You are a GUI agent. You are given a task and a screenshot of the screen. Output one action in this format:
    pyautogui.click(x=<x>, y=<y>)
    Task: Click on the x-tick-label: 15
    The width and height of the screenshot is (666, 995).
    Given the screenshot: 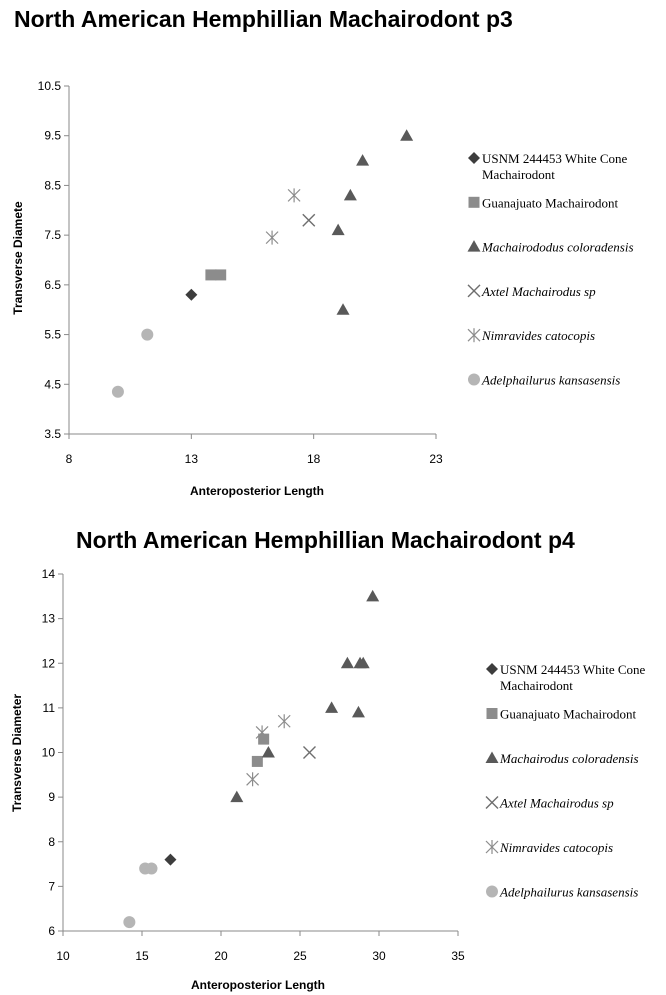 What is the action you would take?
    pyautogui.click(x=142, y=956)
    